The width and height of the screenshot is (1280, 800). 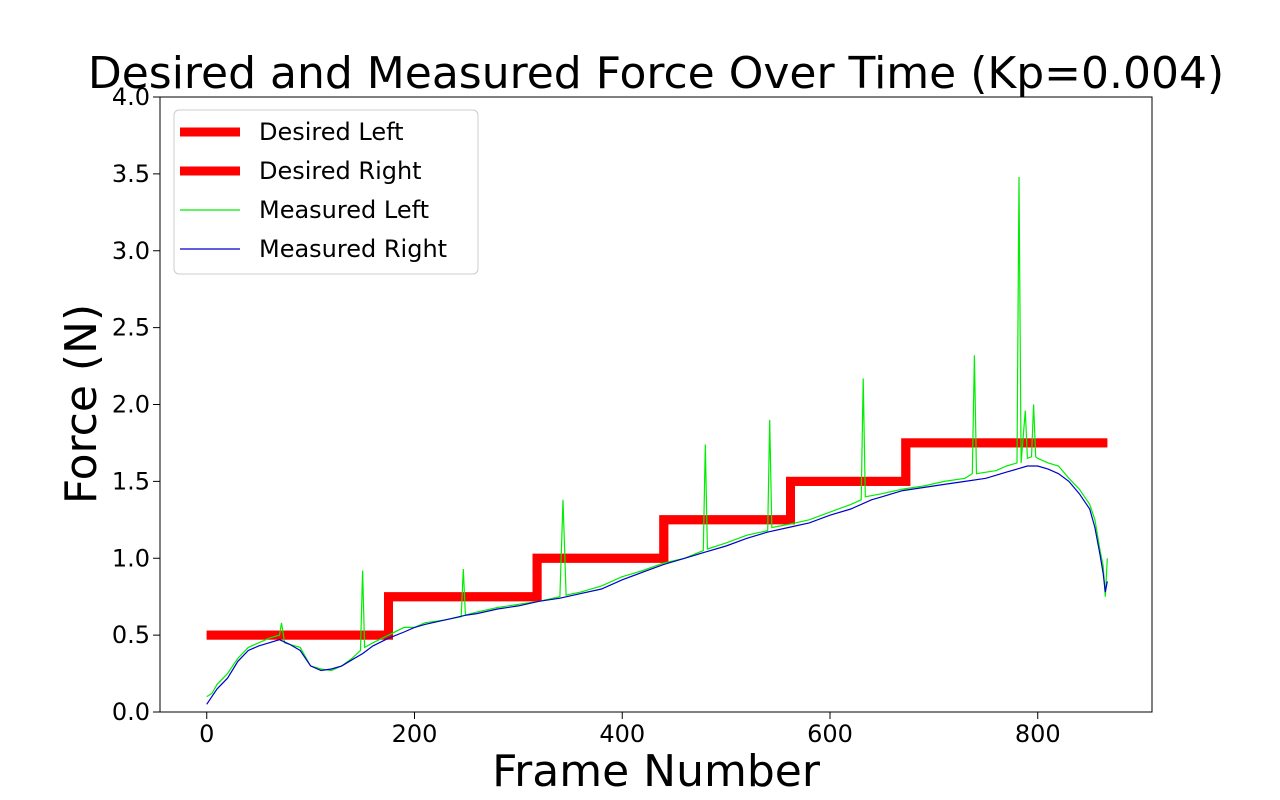 What do you see at coordinates (131, 558) in the screenshot?
I see `y-tick-label: 1.0` at bounding box center [131, 558].